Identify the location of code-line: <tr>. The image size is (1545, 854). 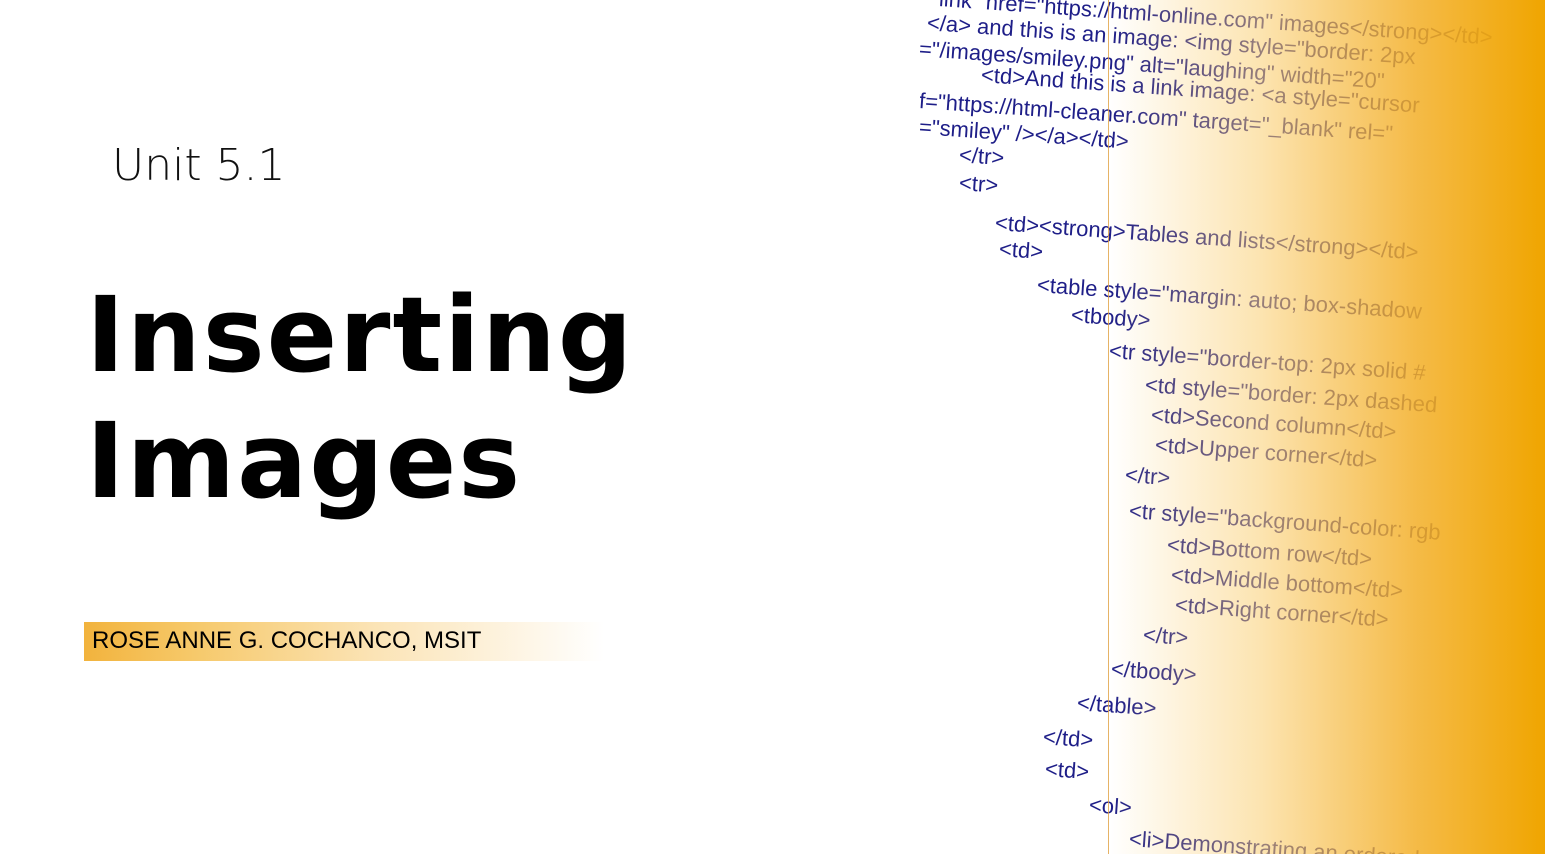
(979, 184).